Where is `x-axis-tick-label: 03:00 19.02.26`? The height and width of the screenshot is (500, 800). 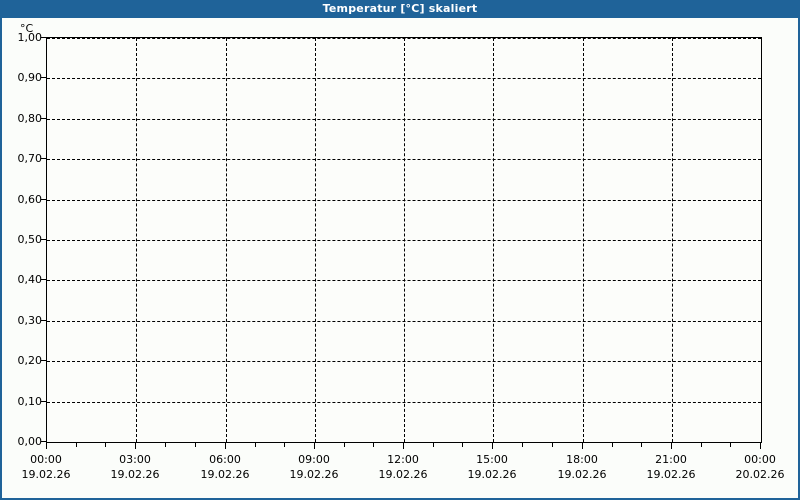
x-axis-tick-label: 03:00 19.02.26 is located at coordinates (135, 467).